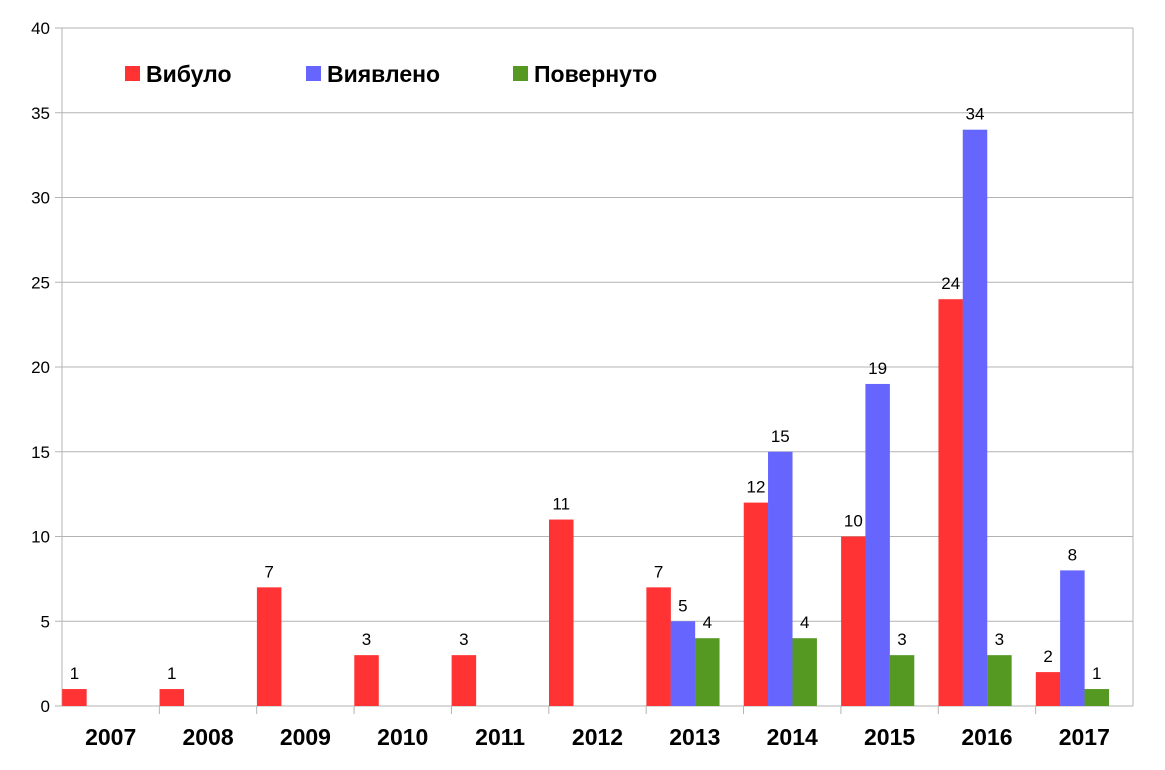 Image resolution: width=1165 pixels, height=770 pixels. What do you see at coordinates (40, 198) in the screenshot?
I see `y-tick-label: 30` at bounding box center [40, 198].